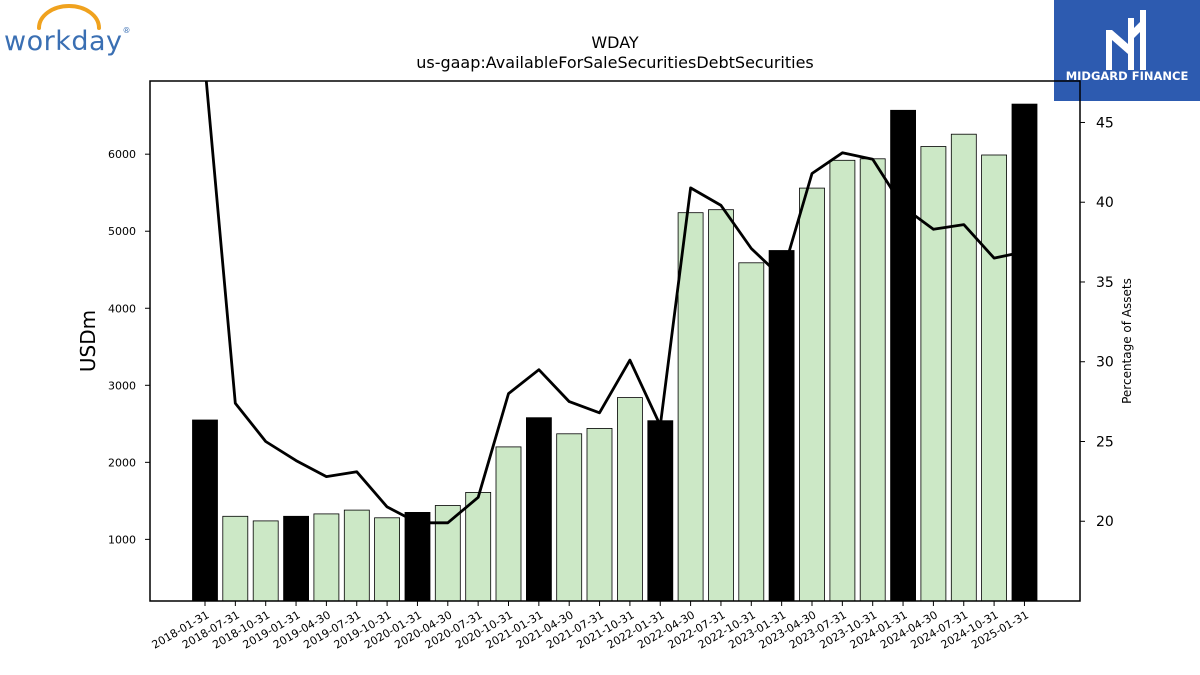  Describe the element at coordinates (122, 462) in the screenshot. I see `y-tick-label: 2000` at that location.